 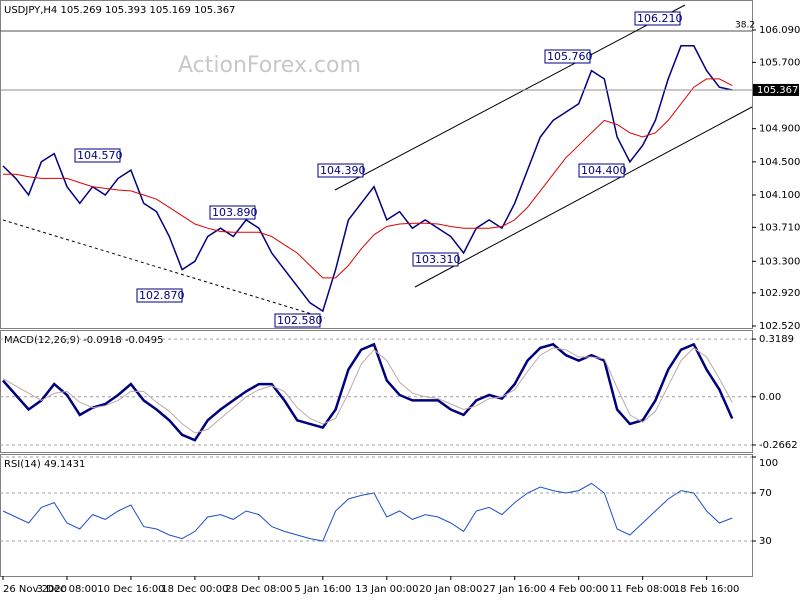 I want to click on y-tick-label: 102.920, so click(x=779, y=293).